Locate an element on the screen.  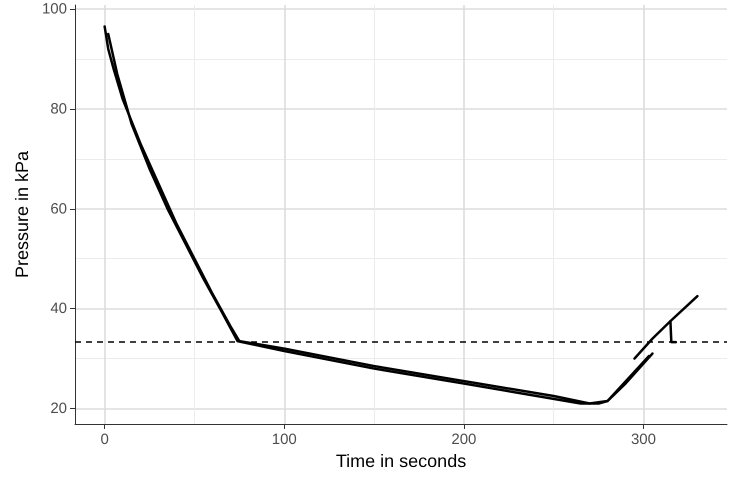
y-axis-title: Pressure in kPa is located at coordinates (22, 214).